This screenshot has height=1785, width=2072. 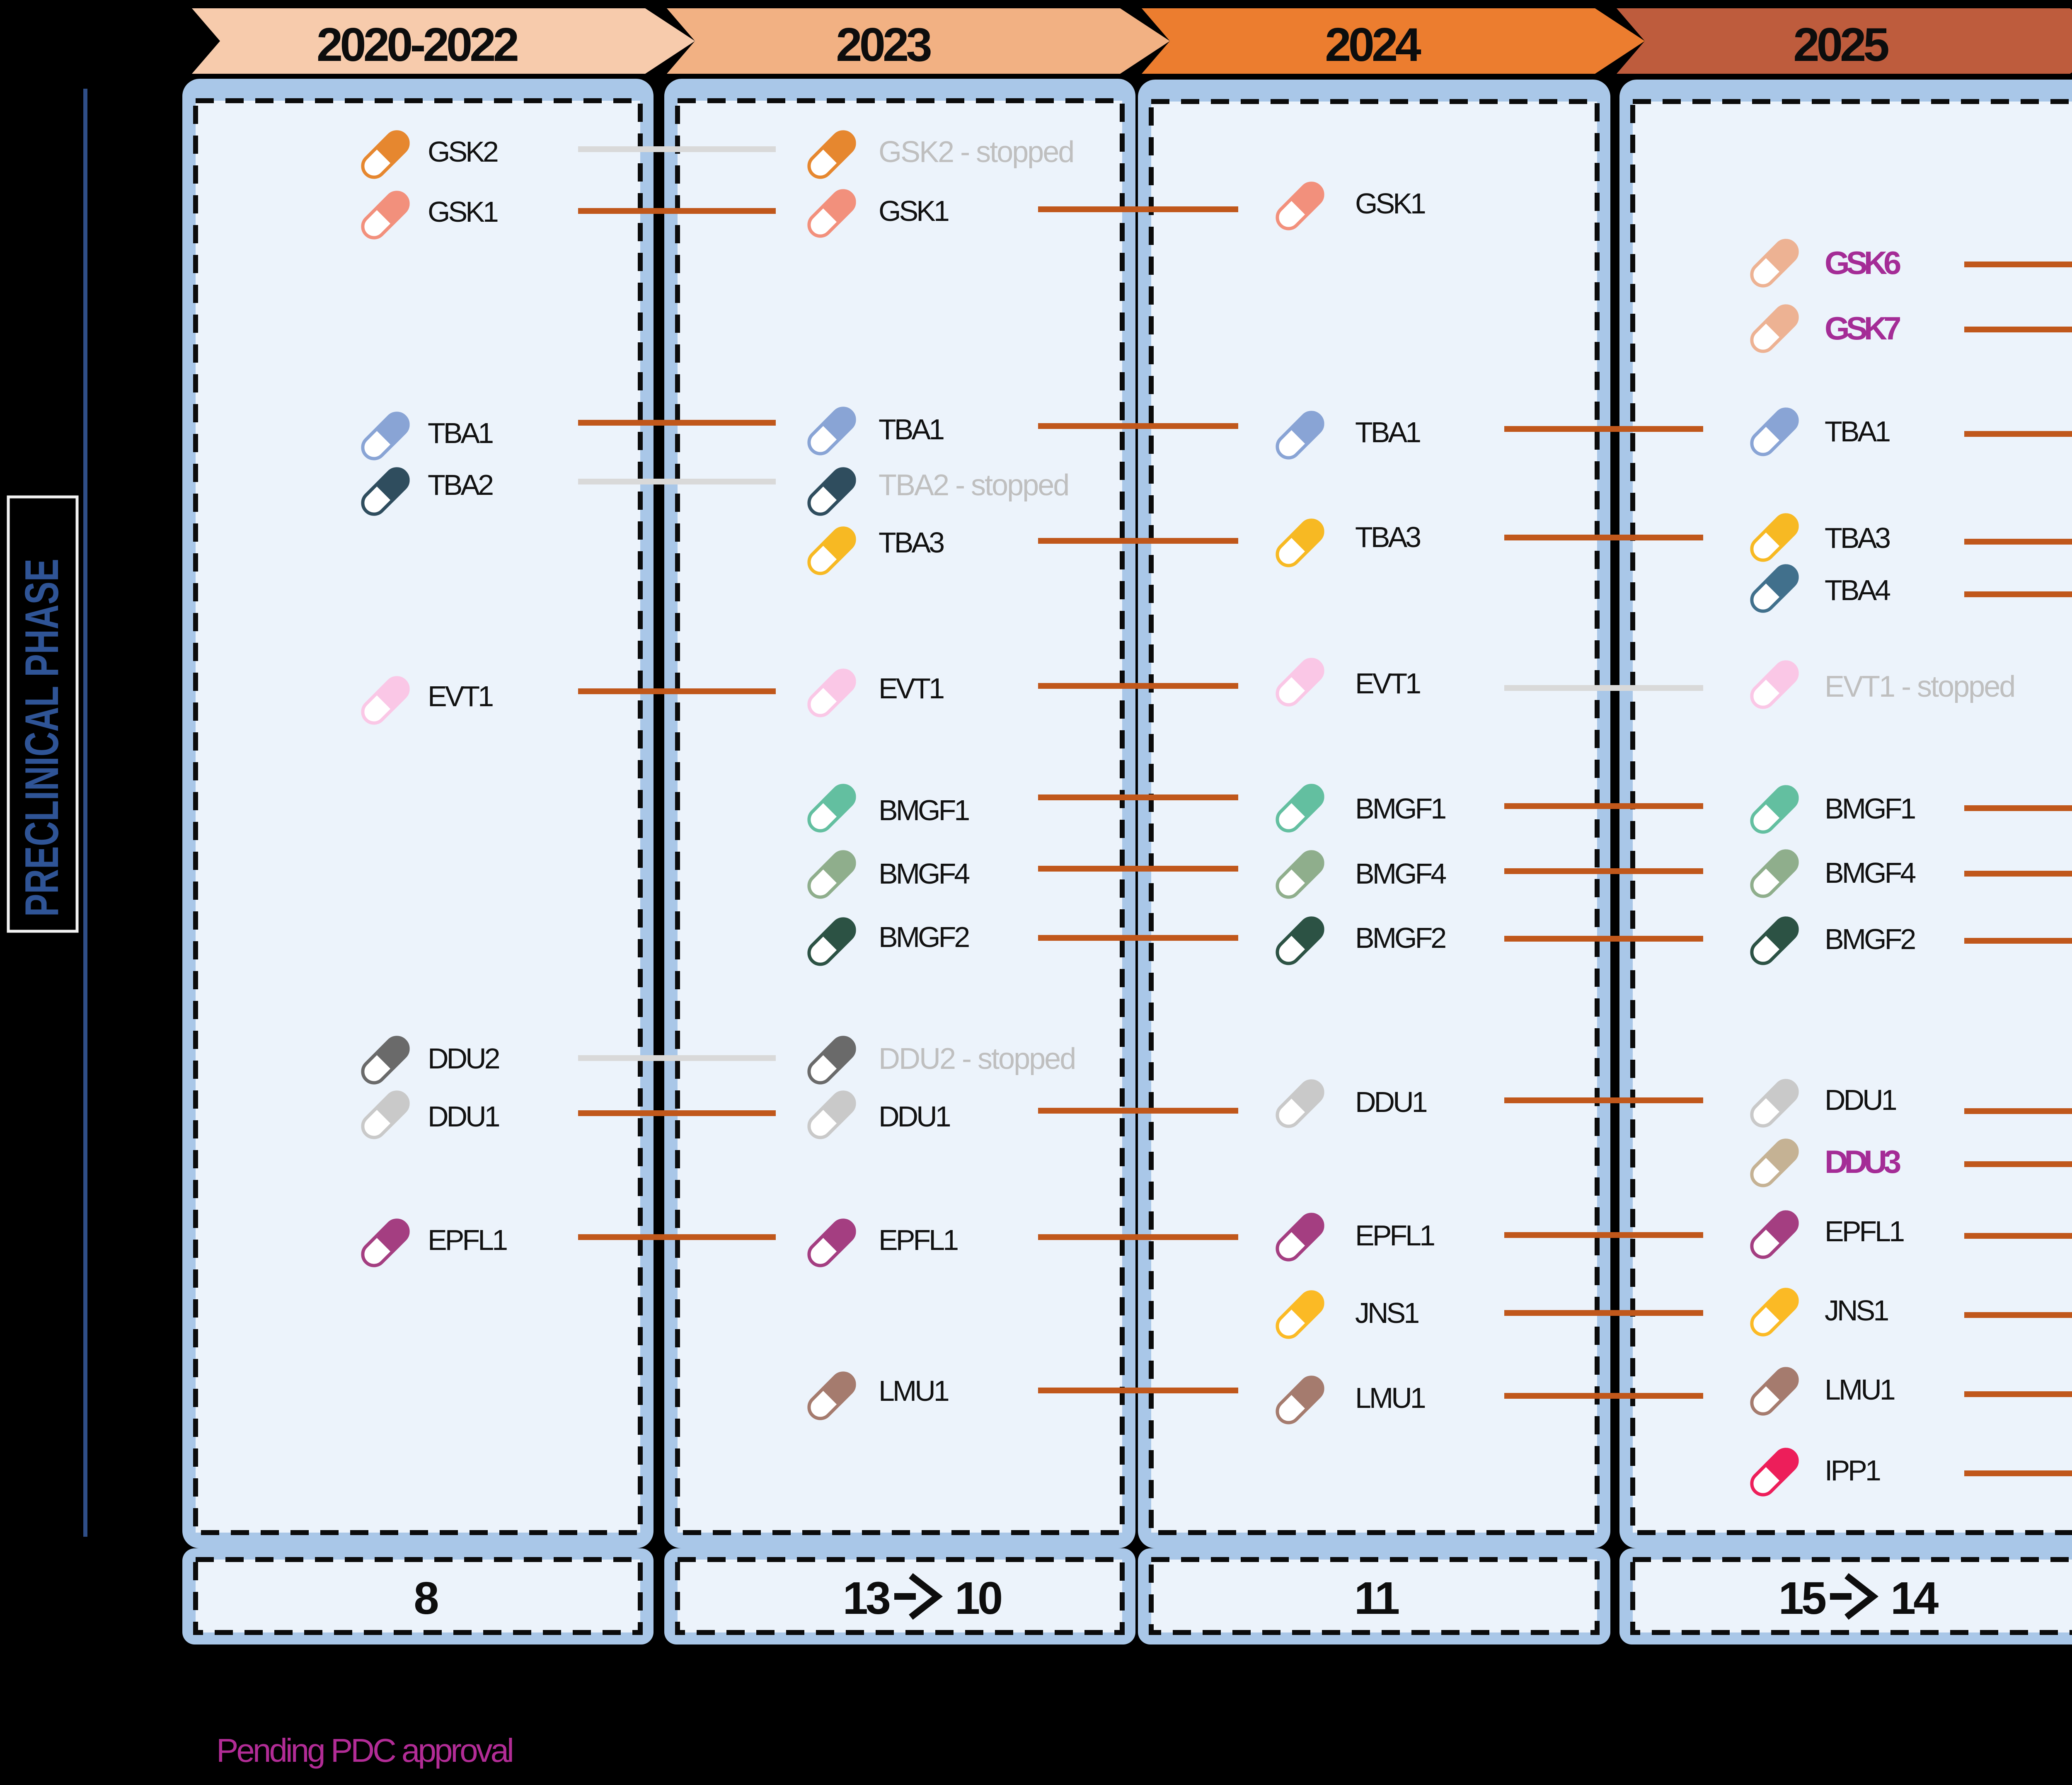 What do you see at coordinates (364, 1750) in the screenshot?
I see `svg-text: Pending PDC approval` at bounding box center [364, 1750].